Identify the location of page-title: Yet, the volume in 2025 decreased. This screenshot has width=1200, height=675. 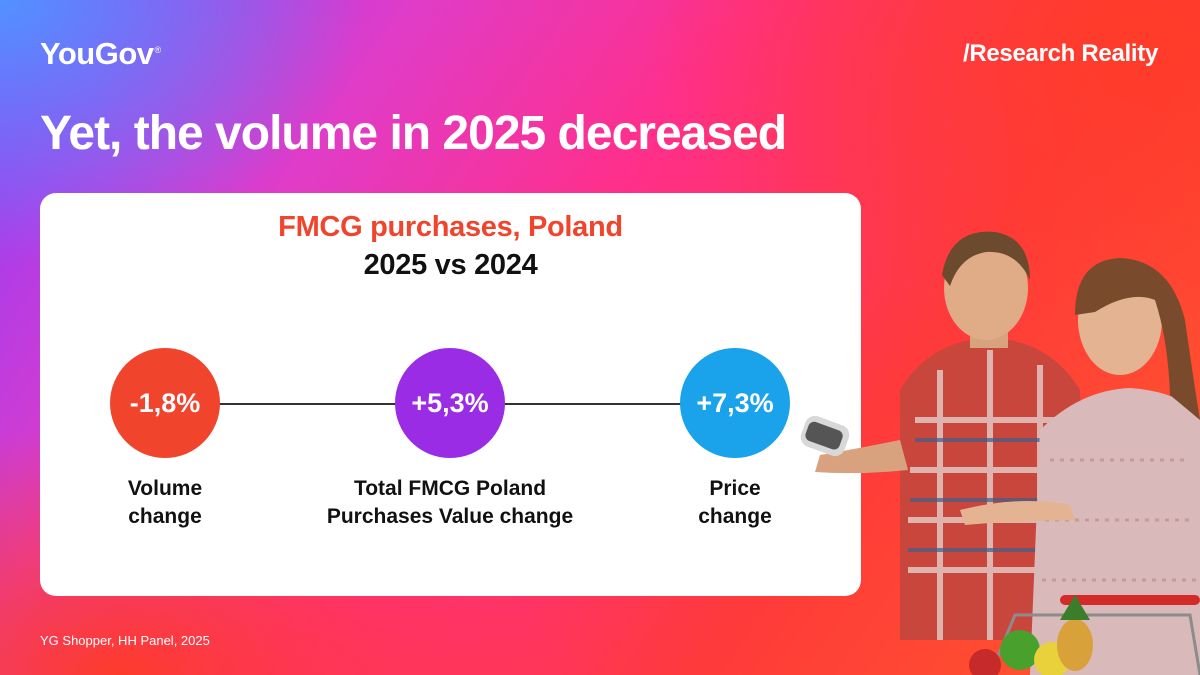
(413, 133).